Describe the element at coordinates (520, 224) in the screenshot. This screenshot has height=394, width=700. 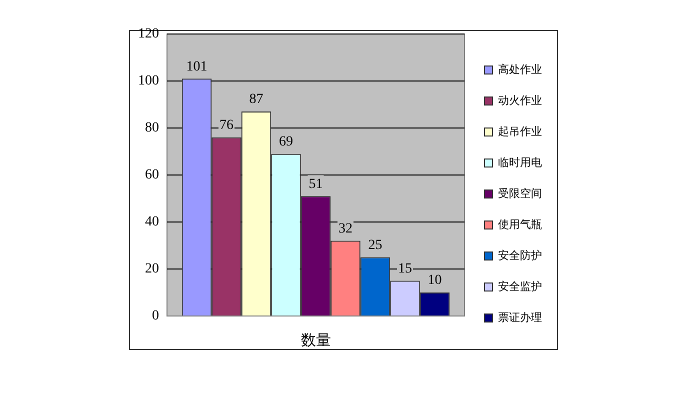
I see `legend-label: 使用气瓶` at that location.